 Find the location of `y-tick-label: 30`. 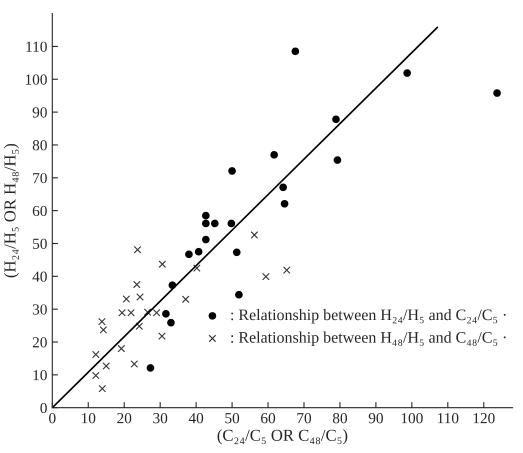

y-tick-label: 30 is located at coordinates (39, 309).